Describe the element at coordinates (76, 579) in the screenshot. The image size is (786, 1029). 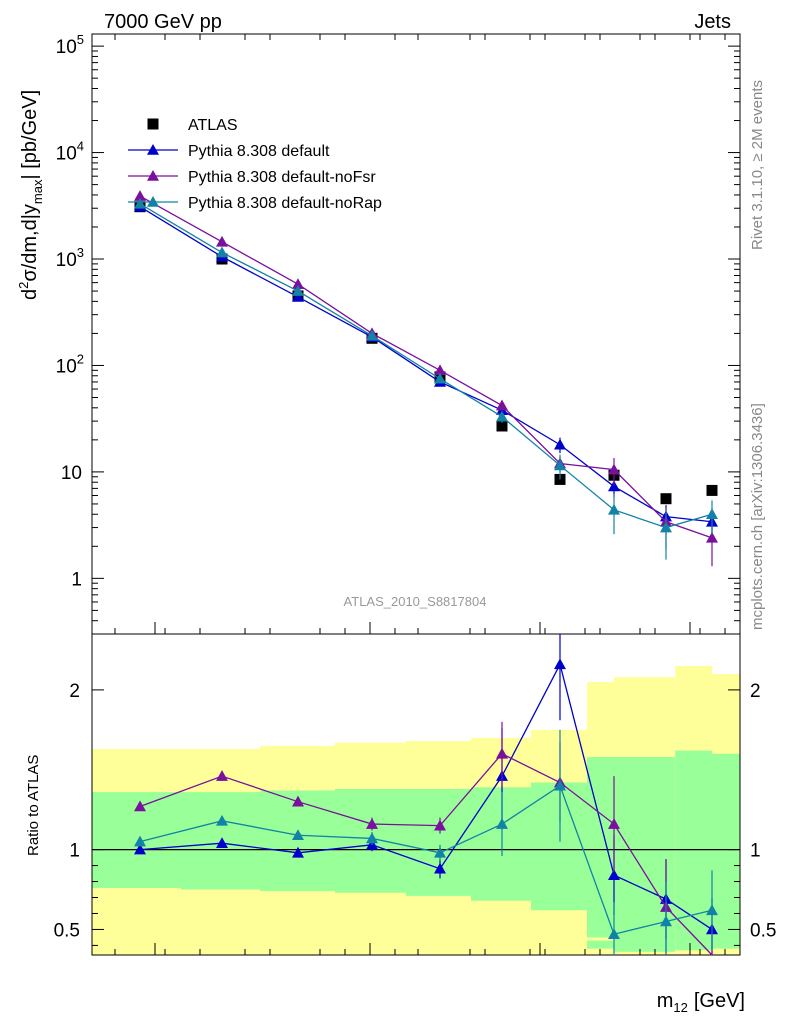
I see `main-y-tick-label: 1` at that location.